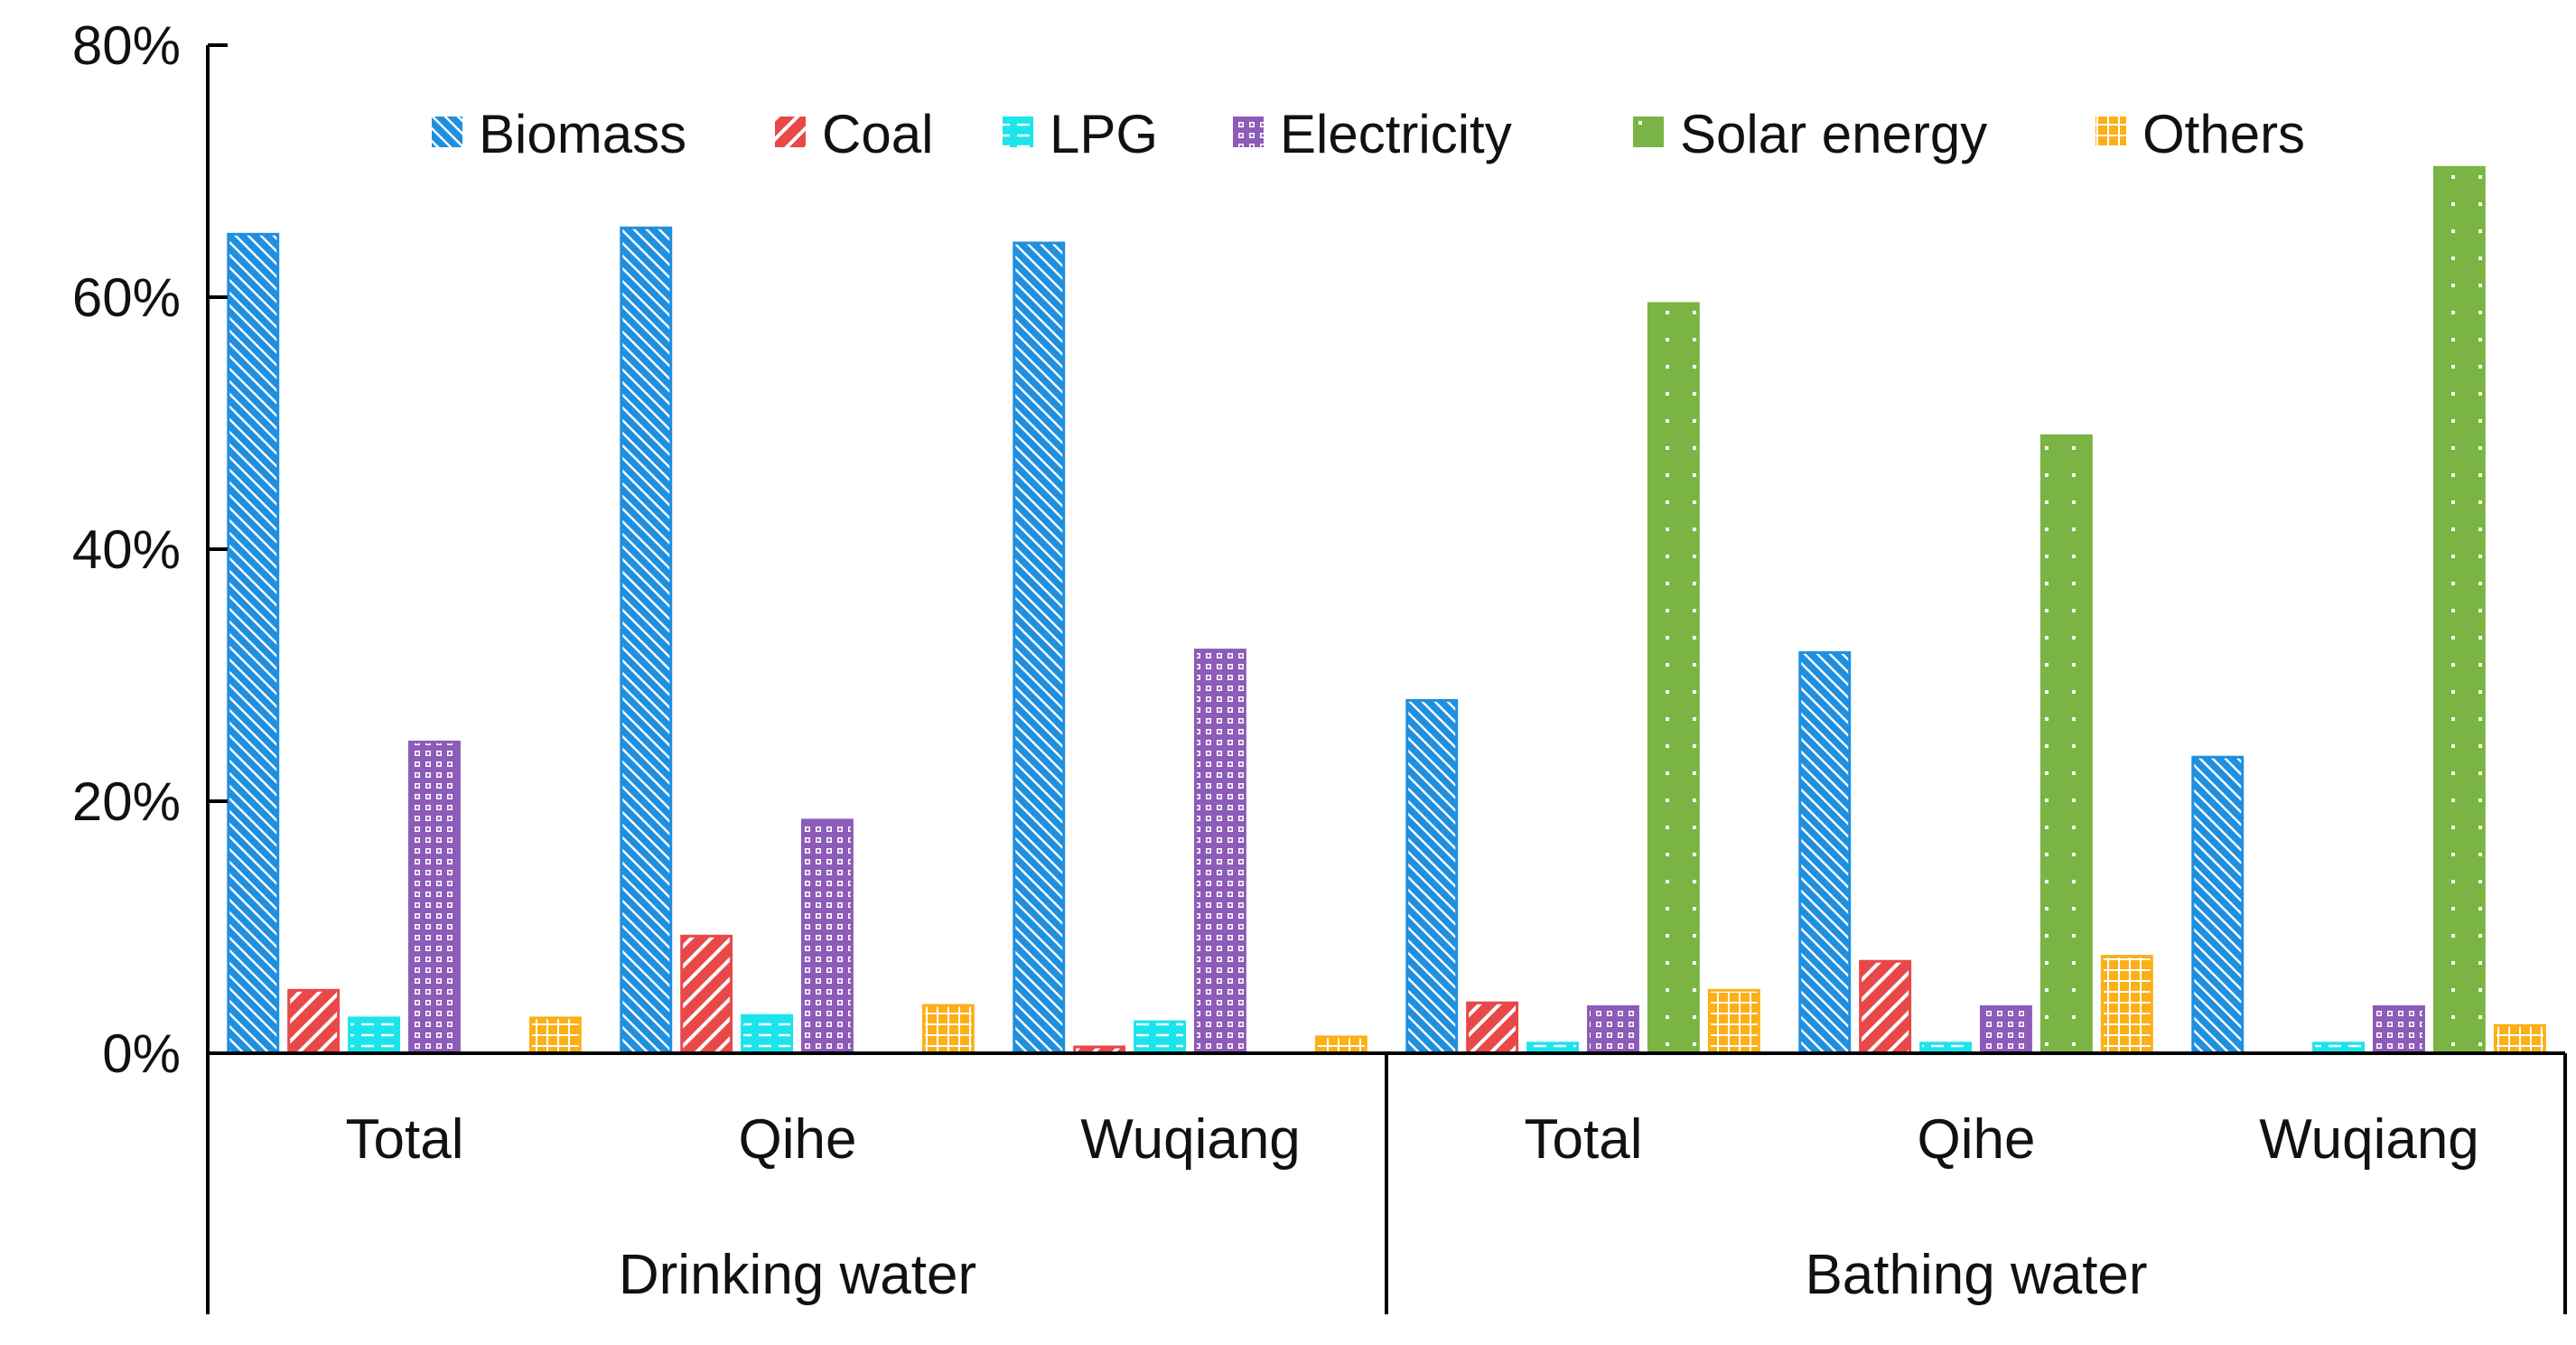 The height and width of the screenshot is (1345, 2576). I want to click on legend-swatch-coal, so click(791, 132).